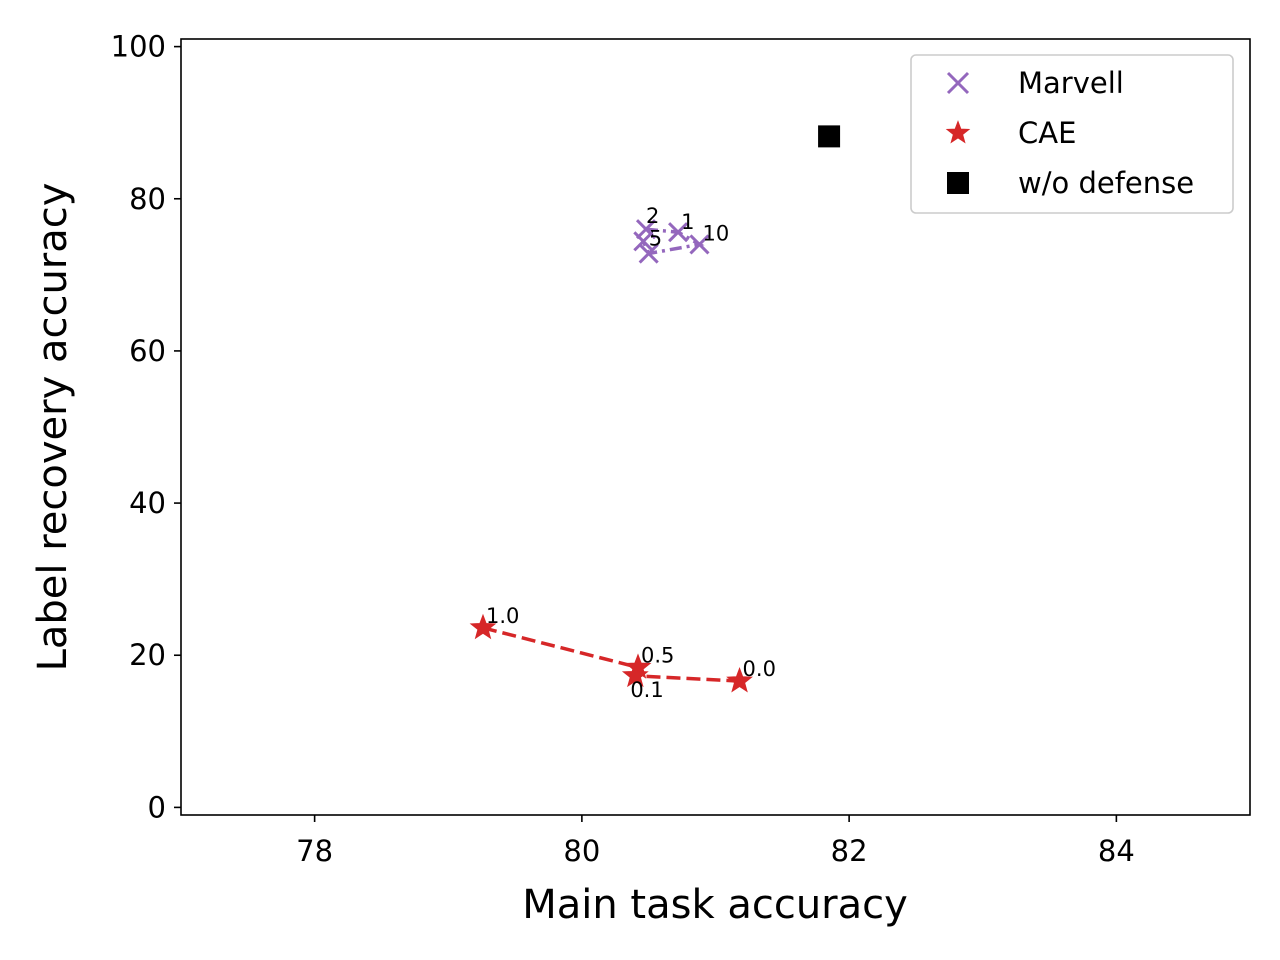 This screenshot has height=960, width=1280. I want to click on y-tick-label: 80, so click(147, 199).